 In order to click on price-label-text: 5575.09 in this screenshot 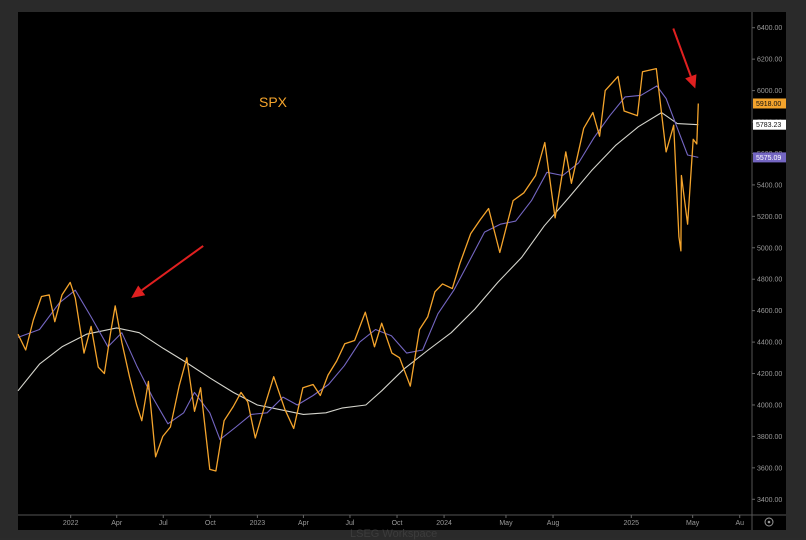, I will do `click(768, 158)`.